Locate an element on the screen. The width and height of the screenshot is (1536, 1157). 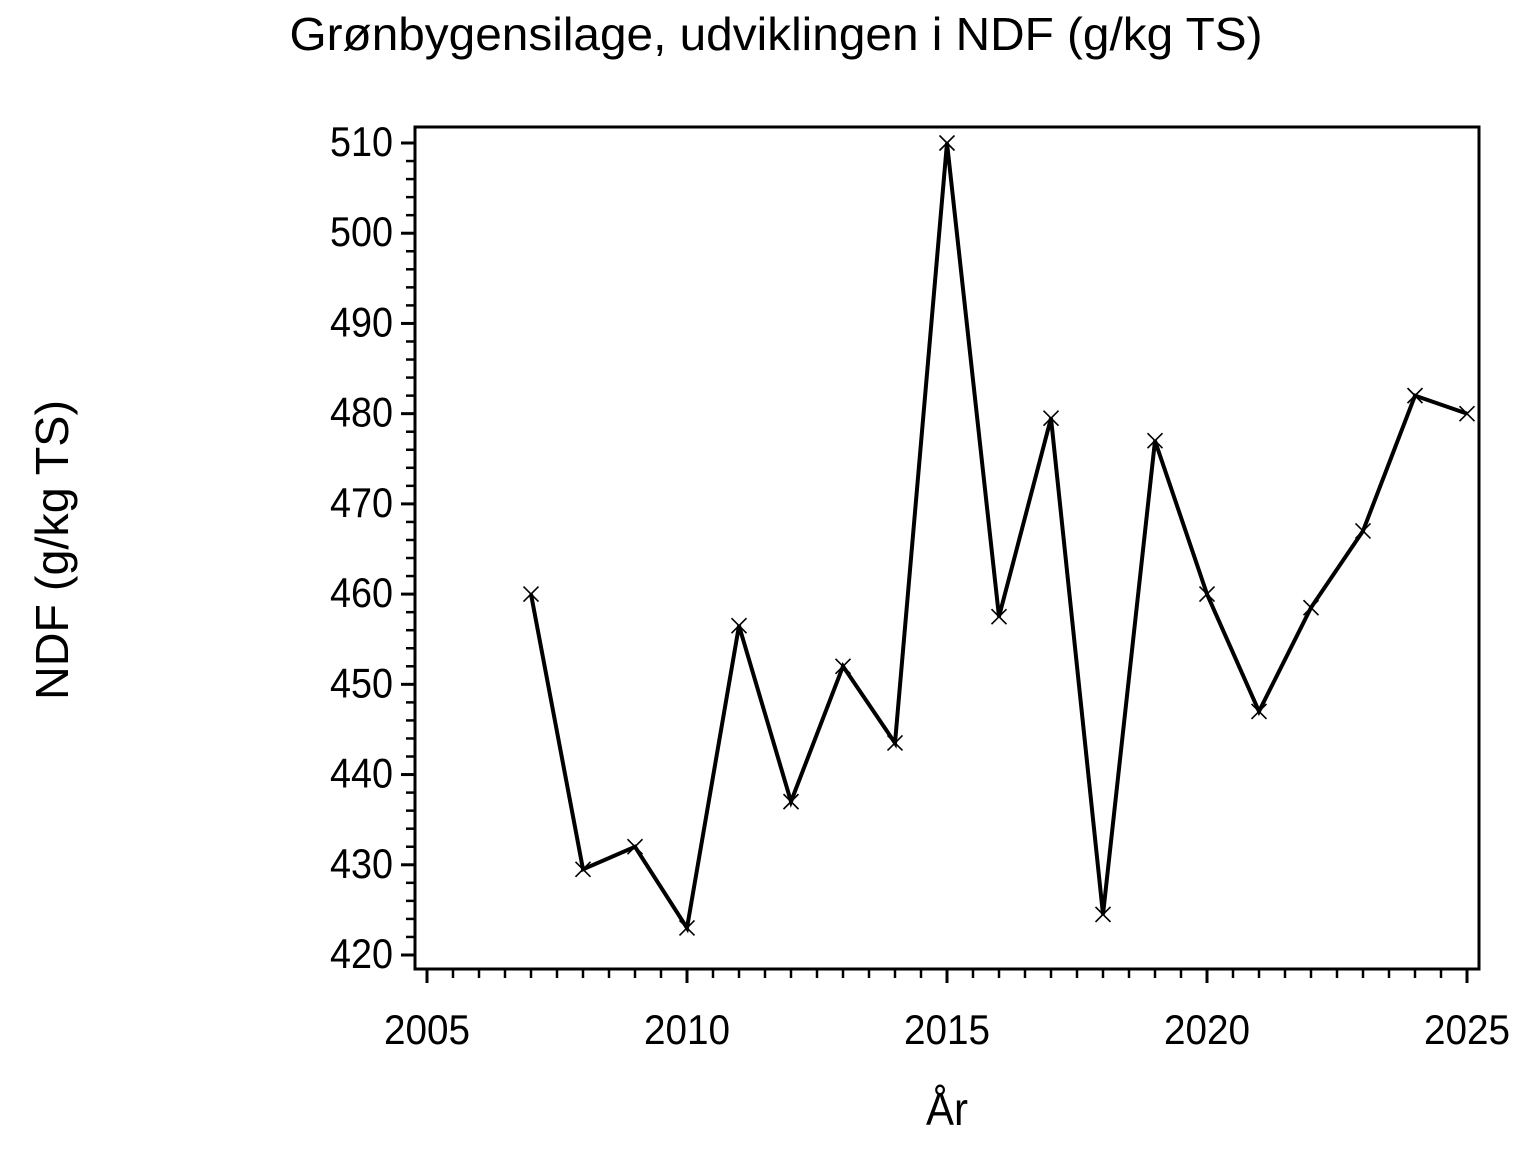
y-tick-label: 500 is located at coordinates (361, 231).